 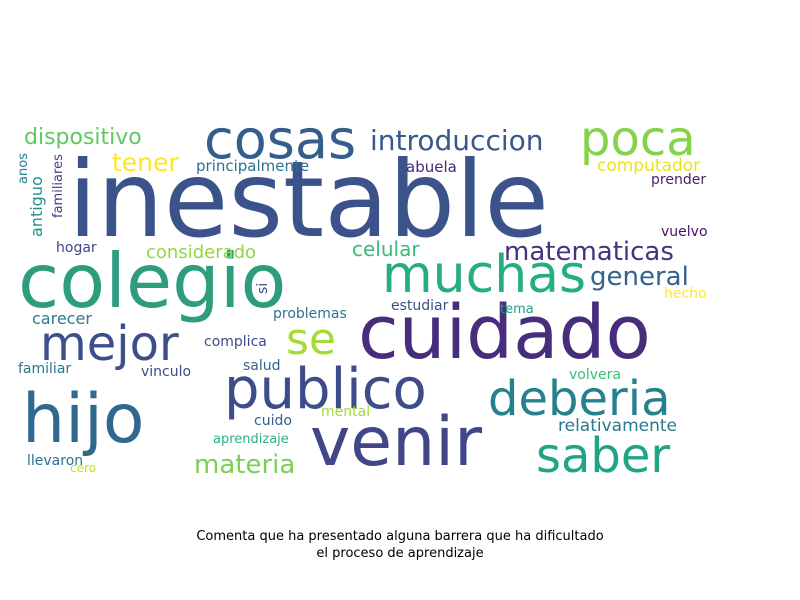 What do you see at coordinates (386, 249) in the screenshot?
I see `word-celular: celular` at bounding box center [386, 249].